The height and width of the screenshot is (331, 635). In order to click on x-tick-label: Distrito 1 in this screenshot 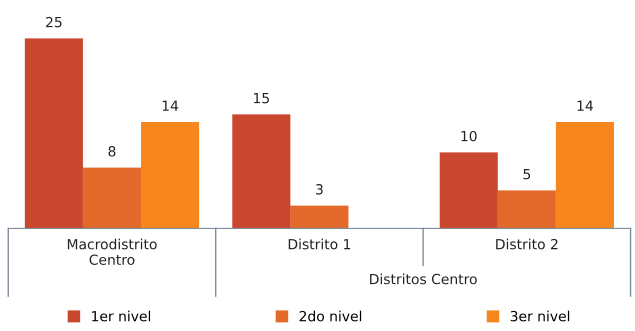, I will do `click(319, 244)`.